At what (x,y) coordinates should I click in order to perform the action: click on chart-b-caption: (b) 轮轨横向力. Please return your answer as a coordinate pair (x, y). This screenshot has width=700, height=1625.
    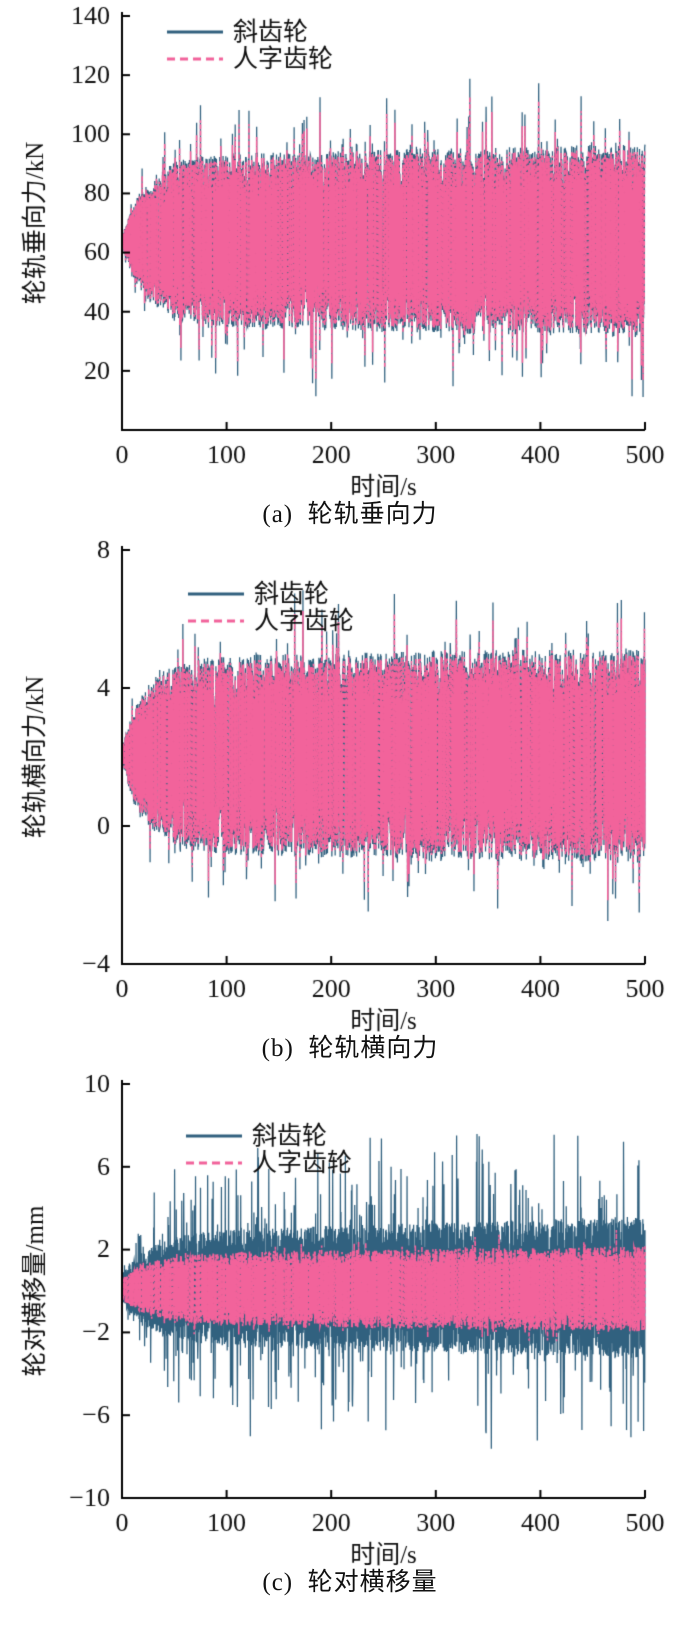
    Looking at the image, I should click on (350, 1048).